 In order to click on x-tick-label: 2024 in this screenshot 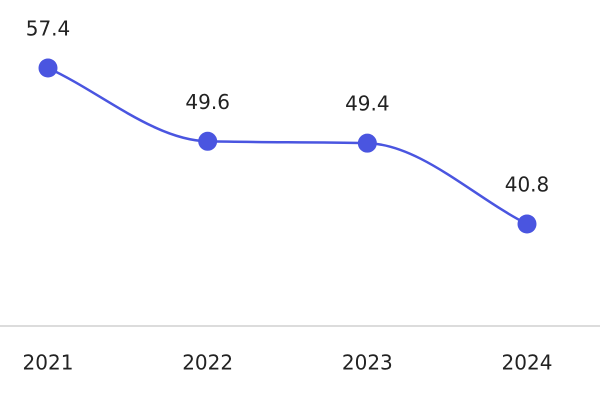, I will do `click(527, 363)`.